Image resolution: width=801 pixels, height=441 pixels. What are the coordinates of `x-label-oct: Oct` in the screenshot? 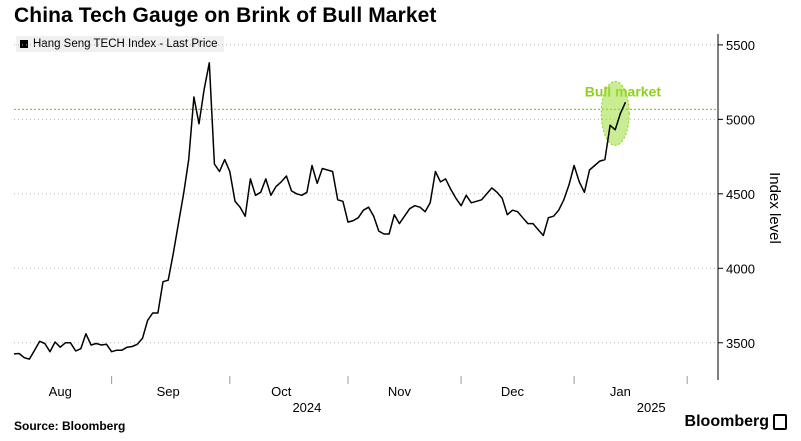 It's located at (281, 391).